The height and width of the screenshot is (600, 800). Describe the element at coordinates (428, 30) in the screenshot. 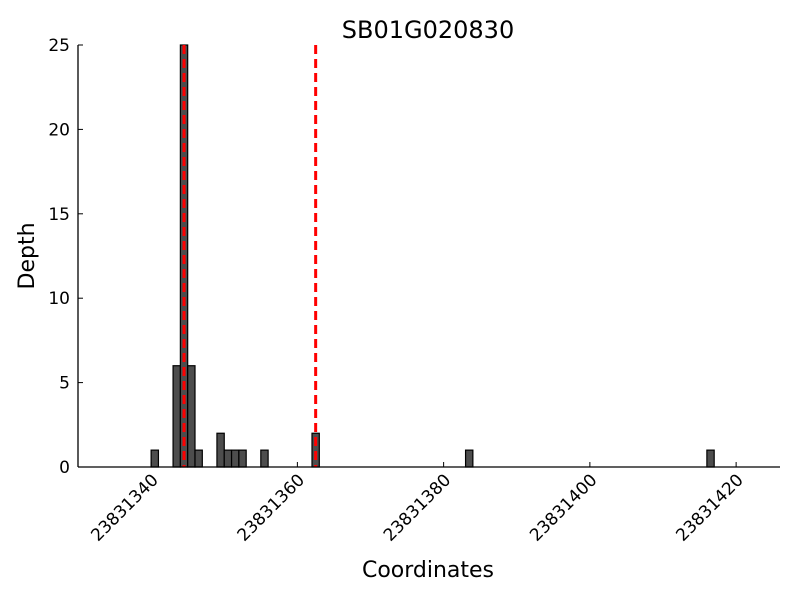

I see `chart-title: SB01G020830` at that location.